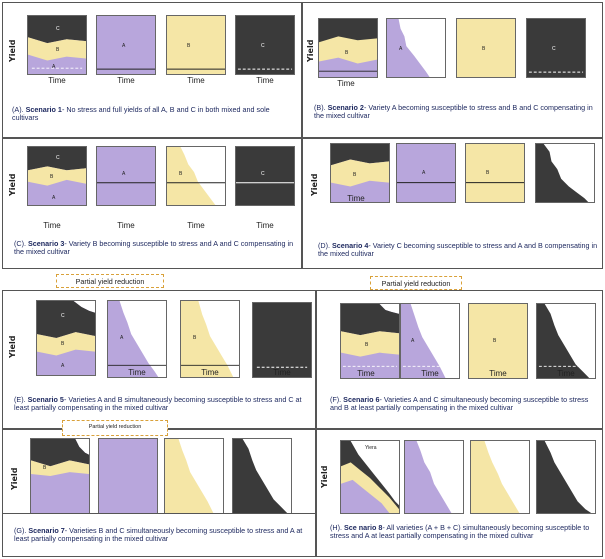 This screenshot has height=559, width=605. Describe the element at coordinates (21, 399) in the screenshot. I see `caption-prefix: (E).` at that location.